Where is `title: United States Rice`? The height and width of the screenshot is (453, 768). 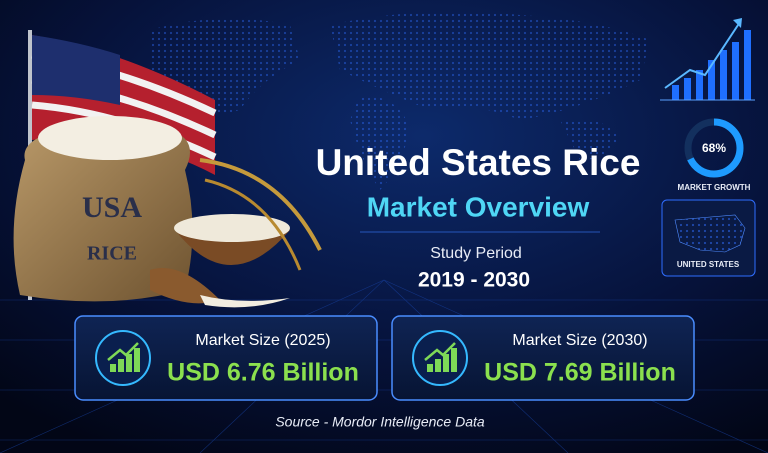
title: United States Rice is located at coordinates (478, 162).